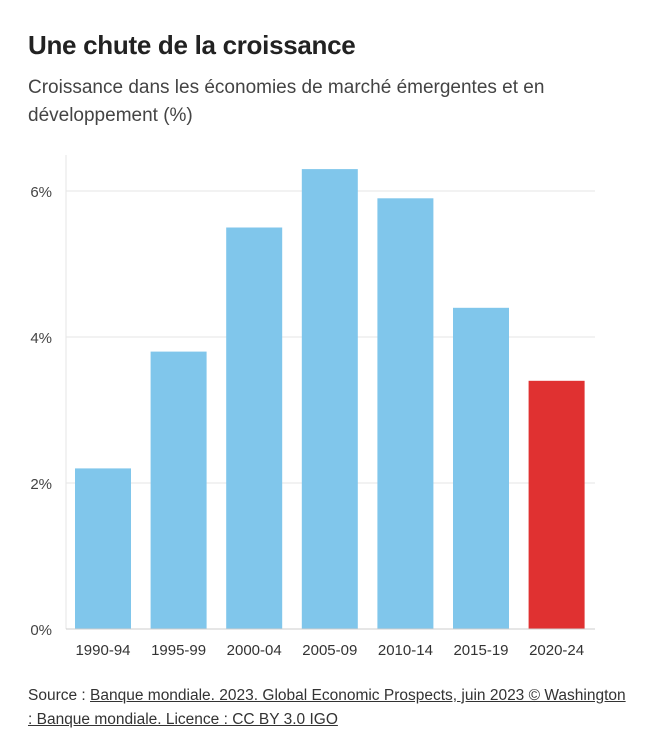 The height and width of the screenshot is (750, 653). Describe the element at coordinates (59, 695) in the screenshot. I see `source-prefix: Source :` at that location.